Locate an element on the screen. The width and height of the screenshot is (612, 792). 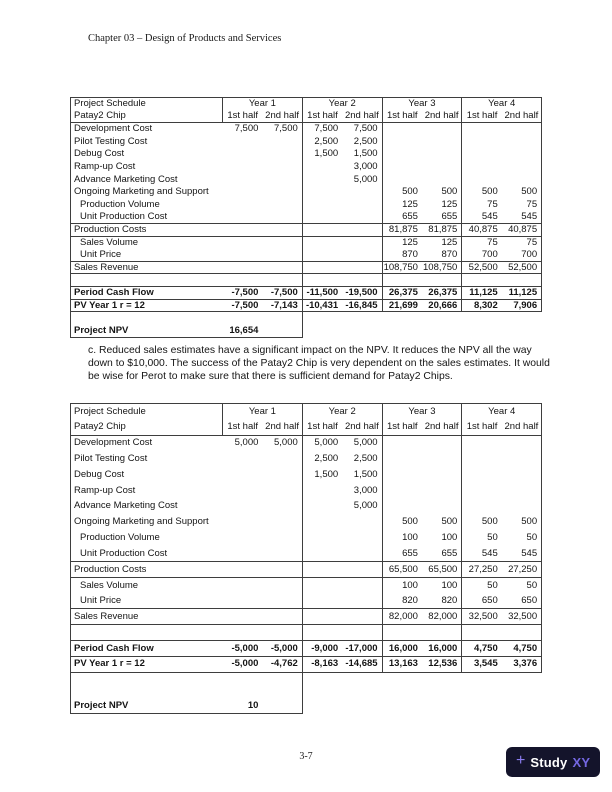
table-row: Development Cost 7,500 7,500 7,500 7,500 is located at coordinates (306, 129).